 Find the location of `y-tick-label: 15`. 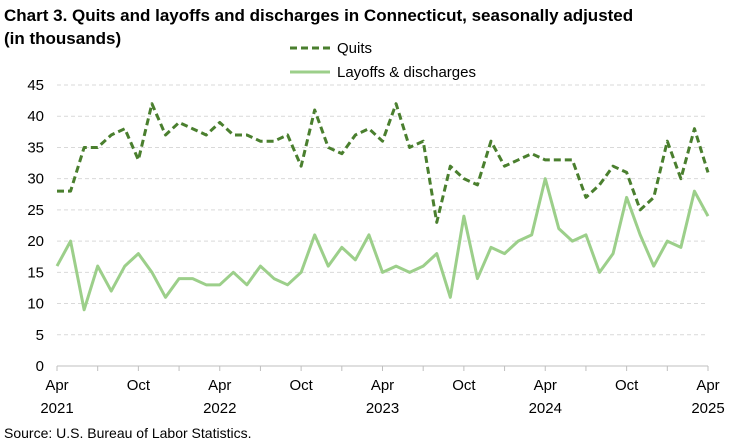

y-tick-label: 15 is located at coordinates (35, 272).